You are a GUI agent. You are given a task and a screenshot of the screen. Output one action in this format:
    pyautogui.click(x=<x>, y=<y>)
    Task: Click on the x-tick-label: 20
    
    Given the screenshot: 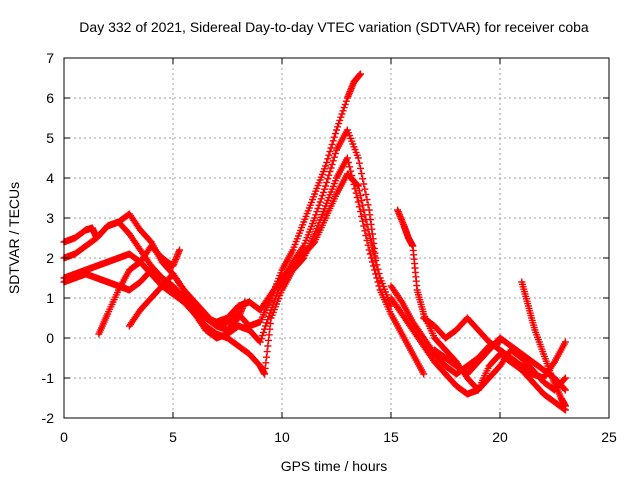 What is the action you would take?
    pyautogui.click(x=500, y=437)
    